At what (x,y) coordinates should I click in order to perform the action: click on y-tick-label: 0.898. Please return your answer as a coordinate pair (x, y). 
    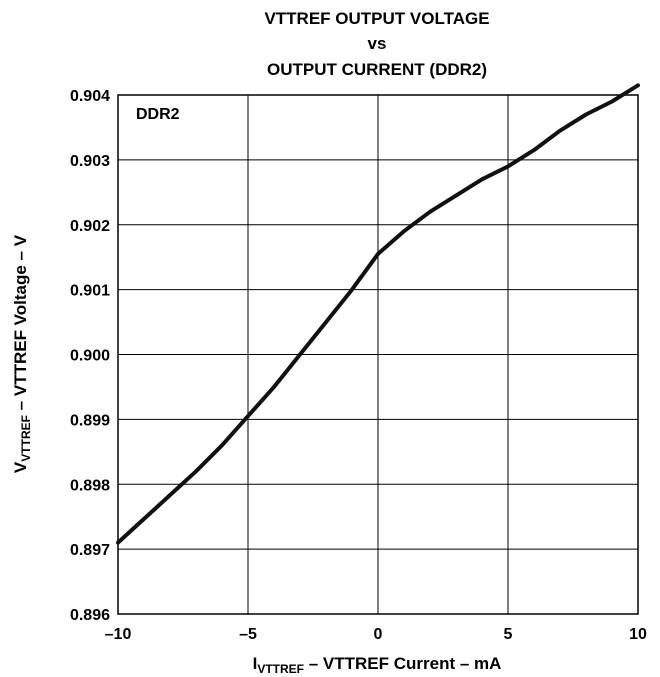
    Looking at the image, I should click on (90, 485).